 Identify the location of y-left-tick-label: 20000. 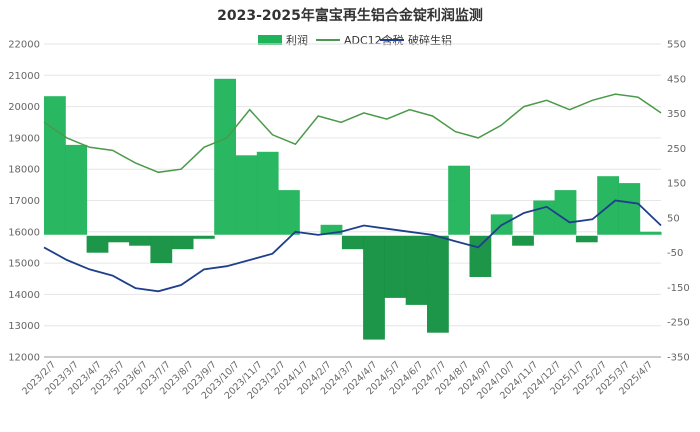
(24, 107).